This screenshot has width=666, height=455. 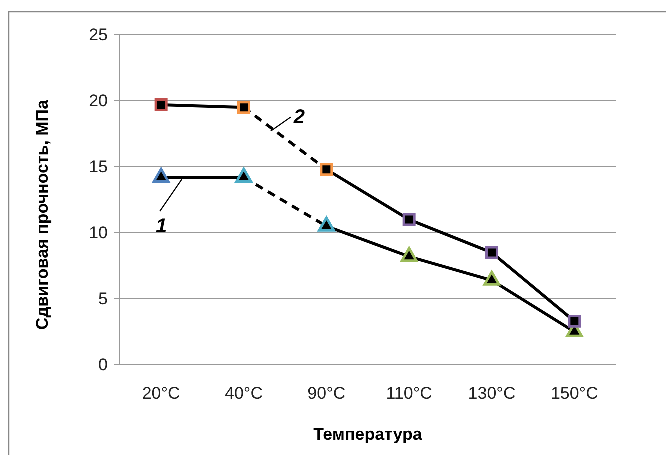 I want to click on x-tick-label: 110°C, so click(x=409, y=394).